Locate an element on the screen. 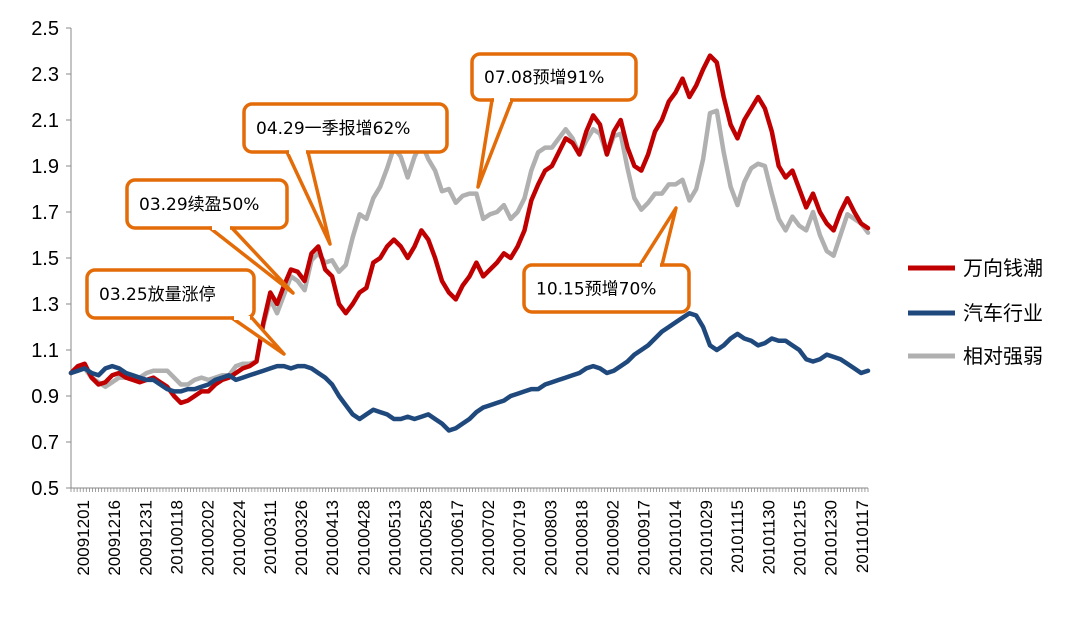 The image size is (1074, 618). x-tick-label: 20101115 is located at coordinates (737, 536).